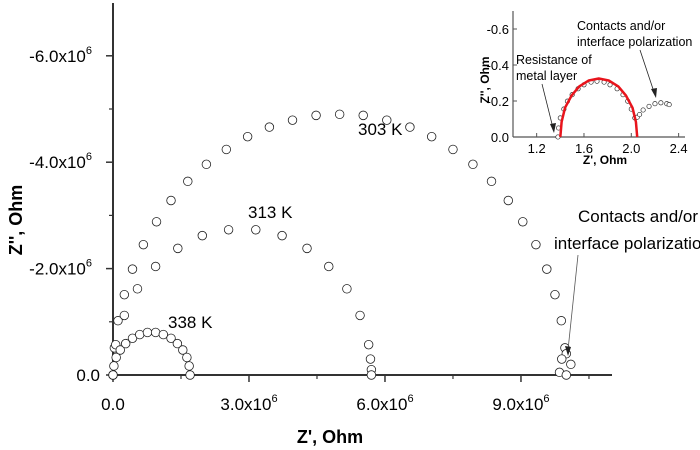 Image resolution: width=700 pixels, height=450 pixels. I want to click on inset-x-axis-title: Z', Ohm, so click(605, 160).